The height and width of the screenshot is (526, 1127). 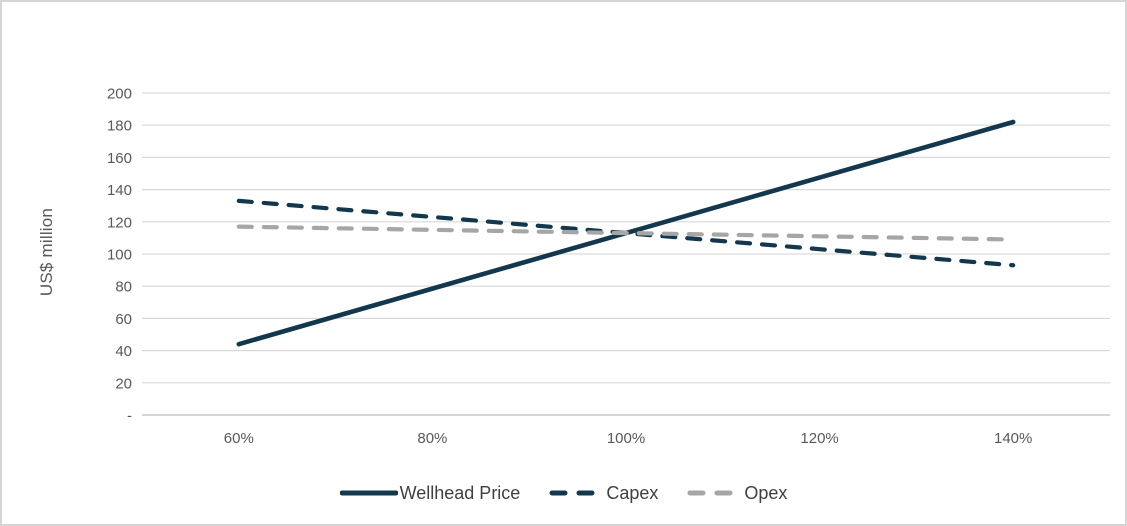 I want to click on series-line-opex, so click(x=626, y=233).